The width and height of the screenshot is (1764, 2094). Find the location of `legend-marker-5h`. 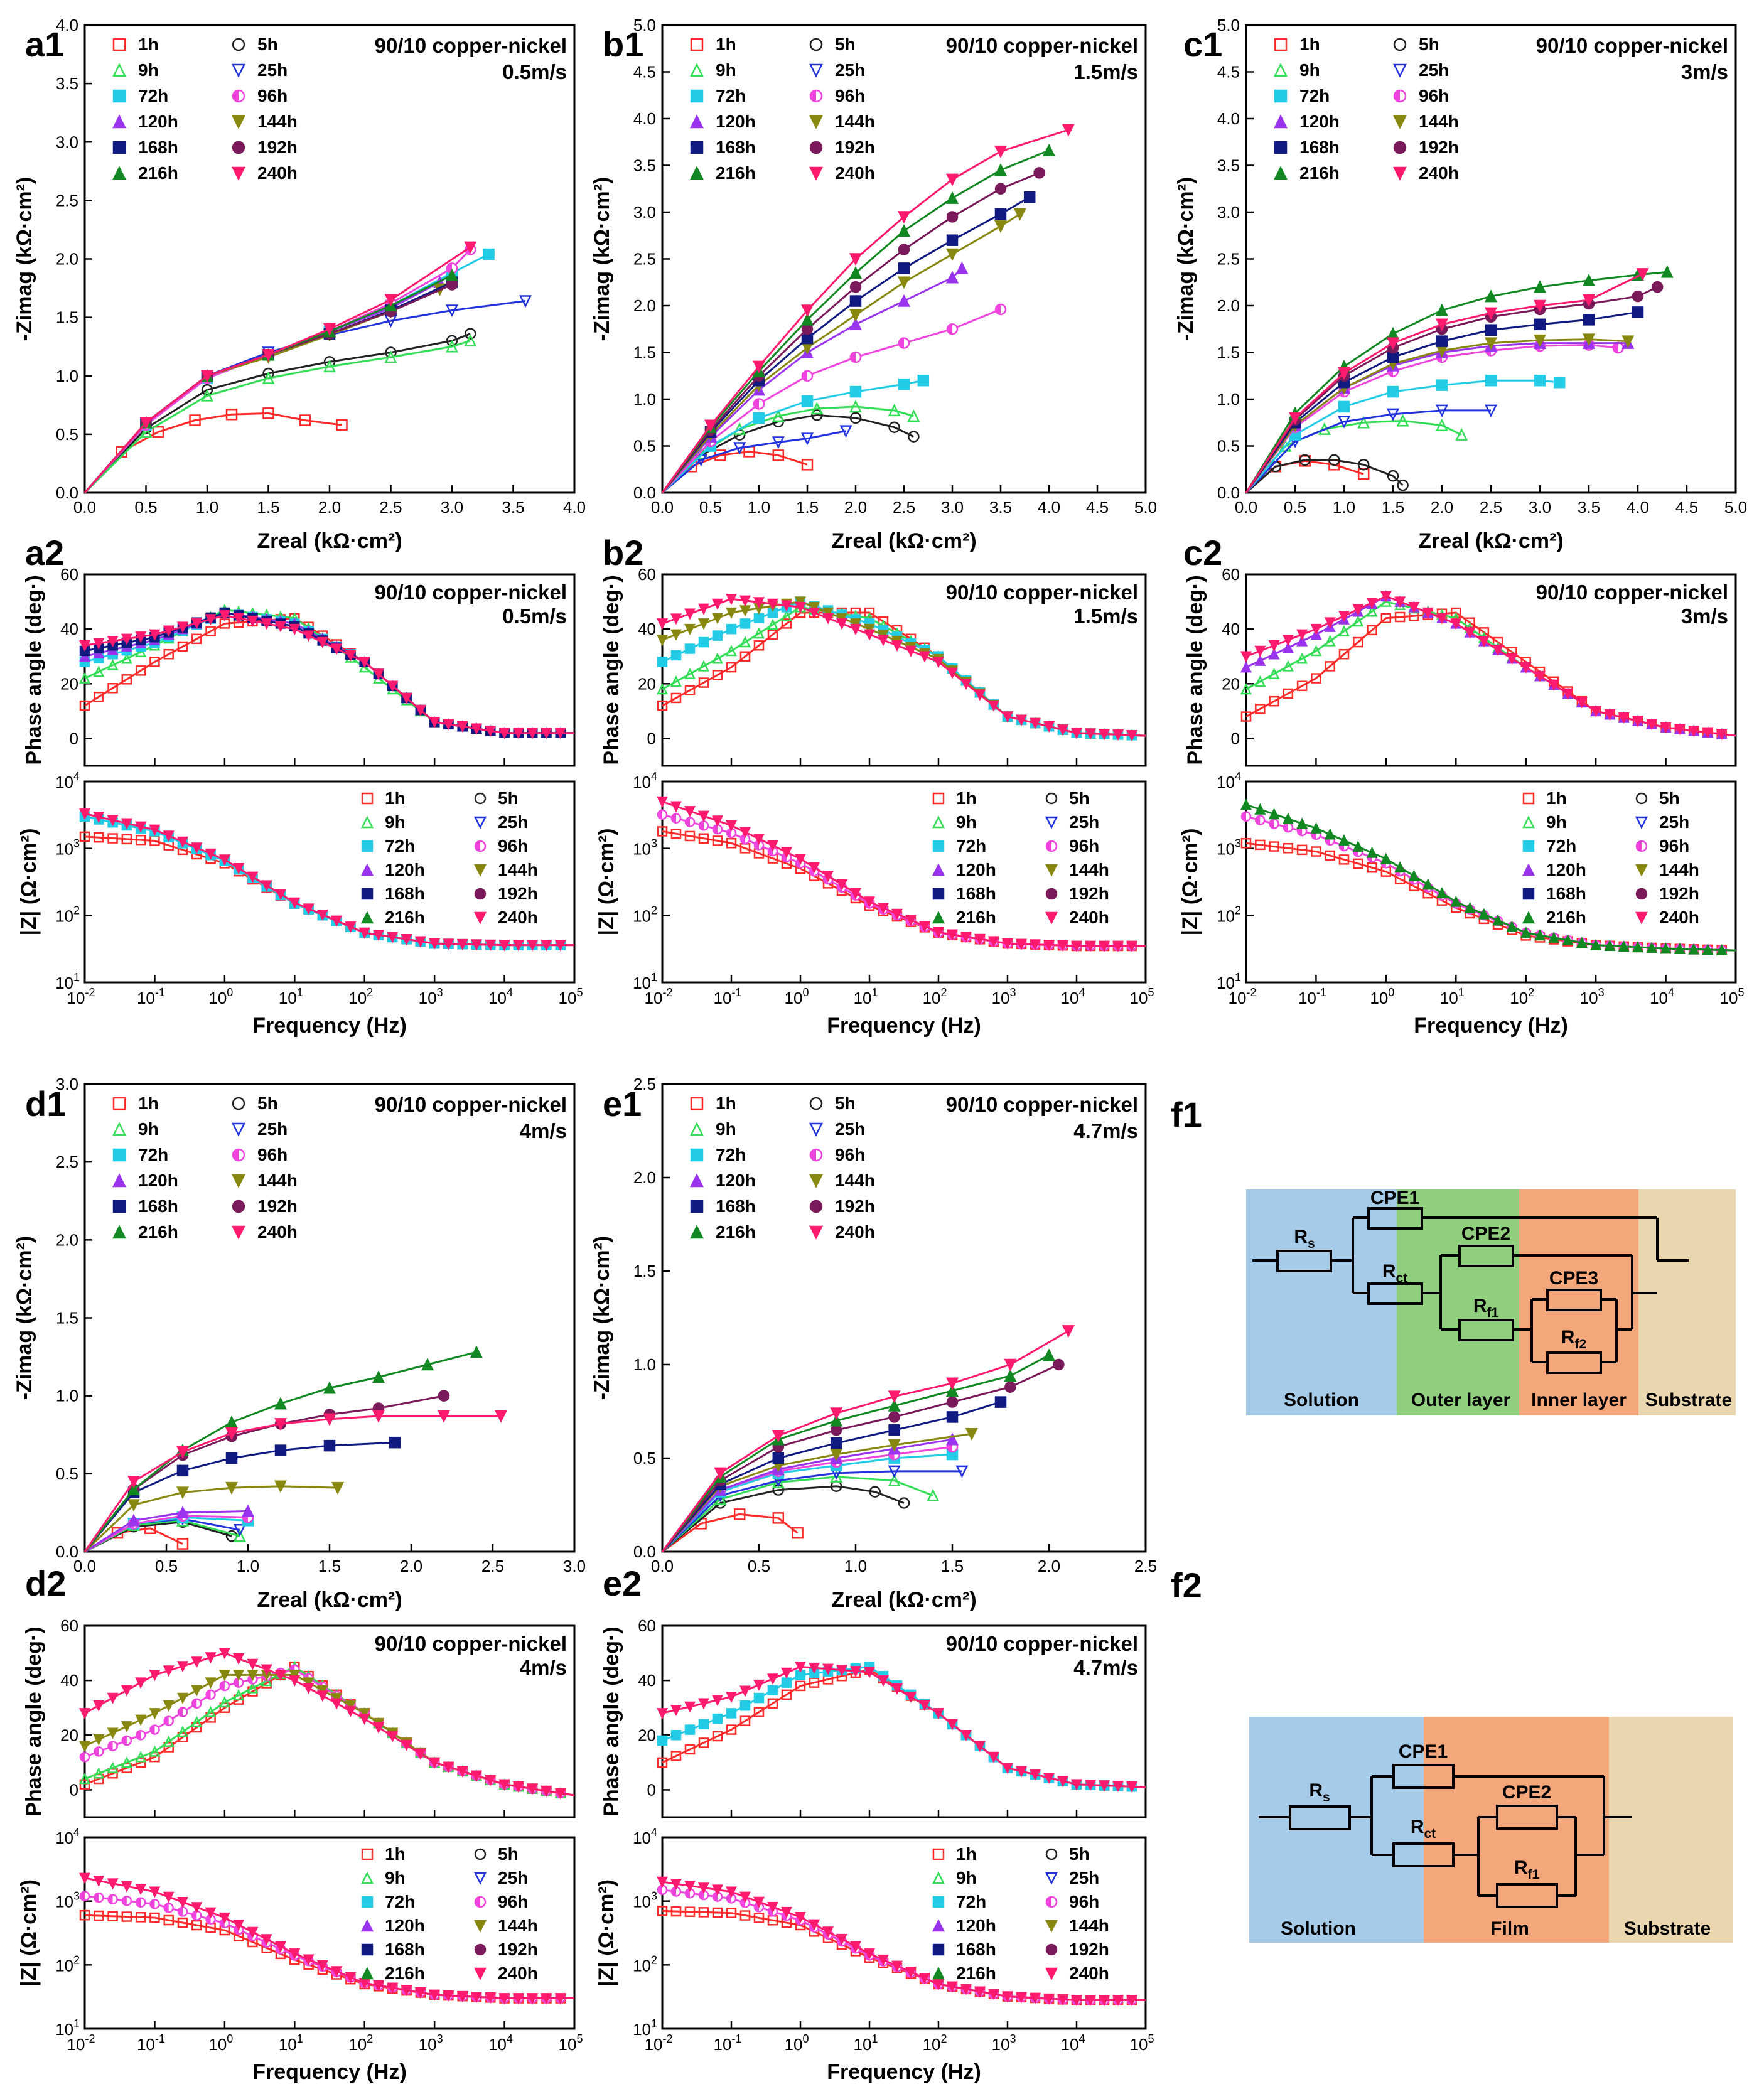

legend-marker-5h is located at coordinates (238, 44).